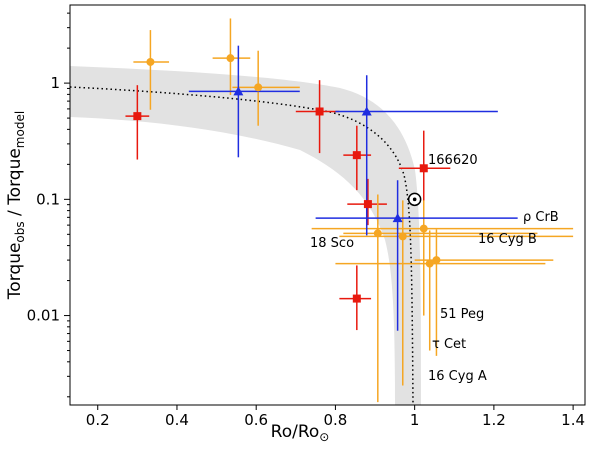  I want to click on y-label-sub: model, so click(20, 129).